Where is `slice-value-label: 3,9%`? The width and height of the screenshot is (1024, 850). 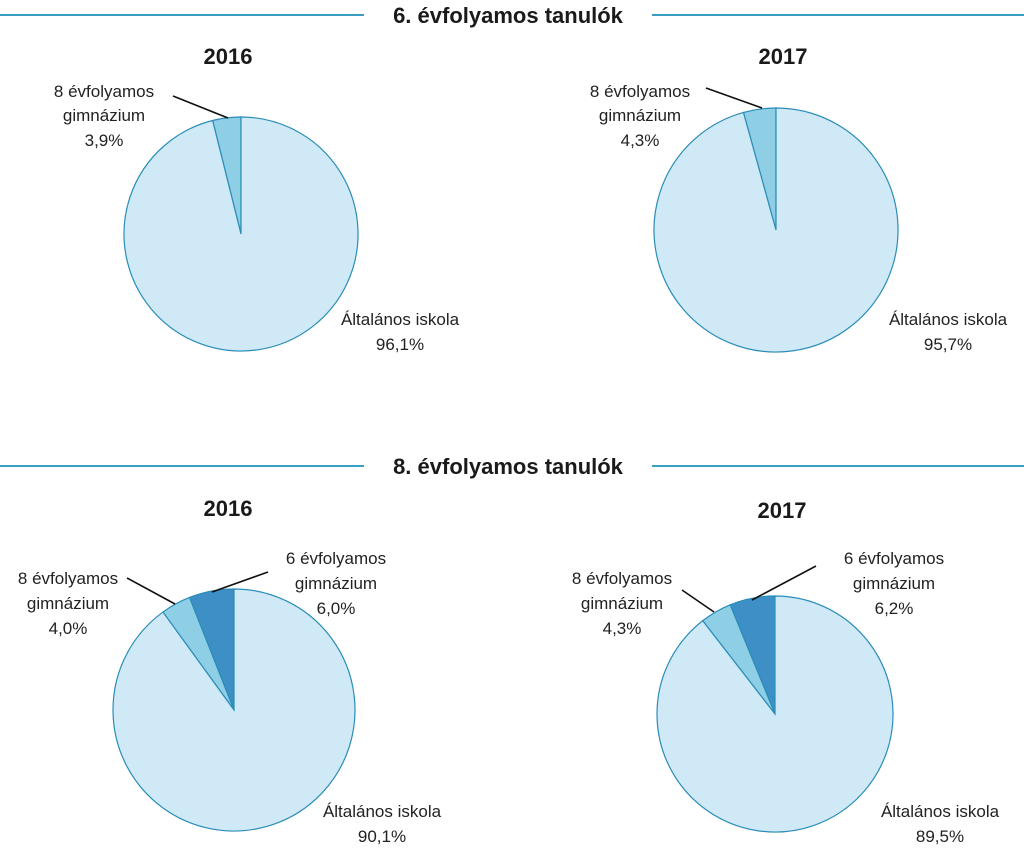 slice-value-label: 3,9% is located at coordinates (104, 140).